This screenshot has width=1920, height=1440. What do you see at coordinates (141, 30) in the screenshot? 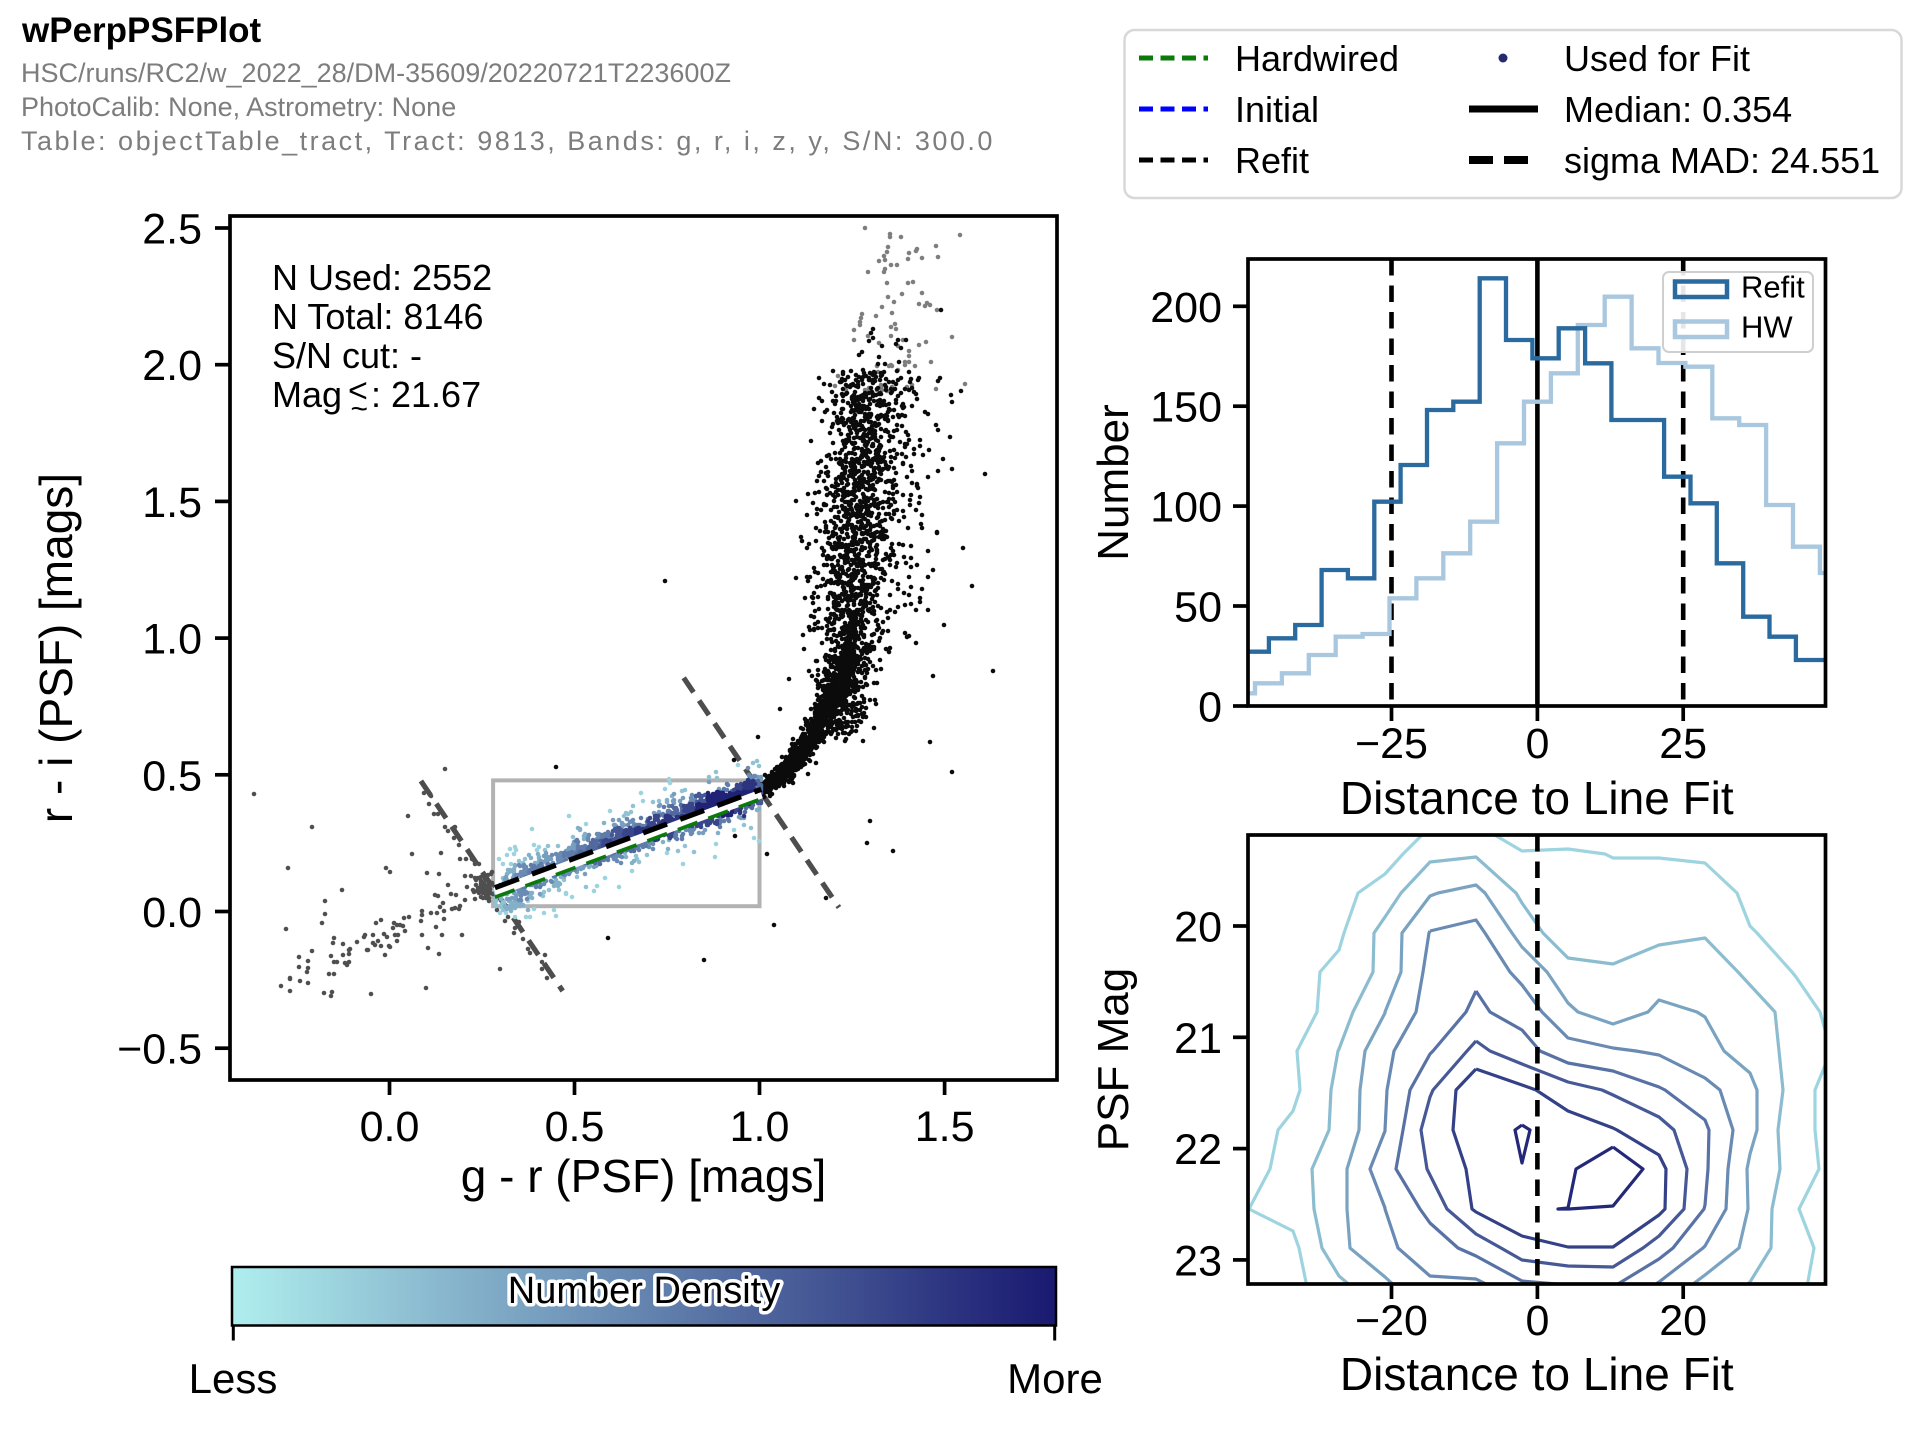
I see `svg-text: wPerpPSFPlot` at bounding box center [141, 30].